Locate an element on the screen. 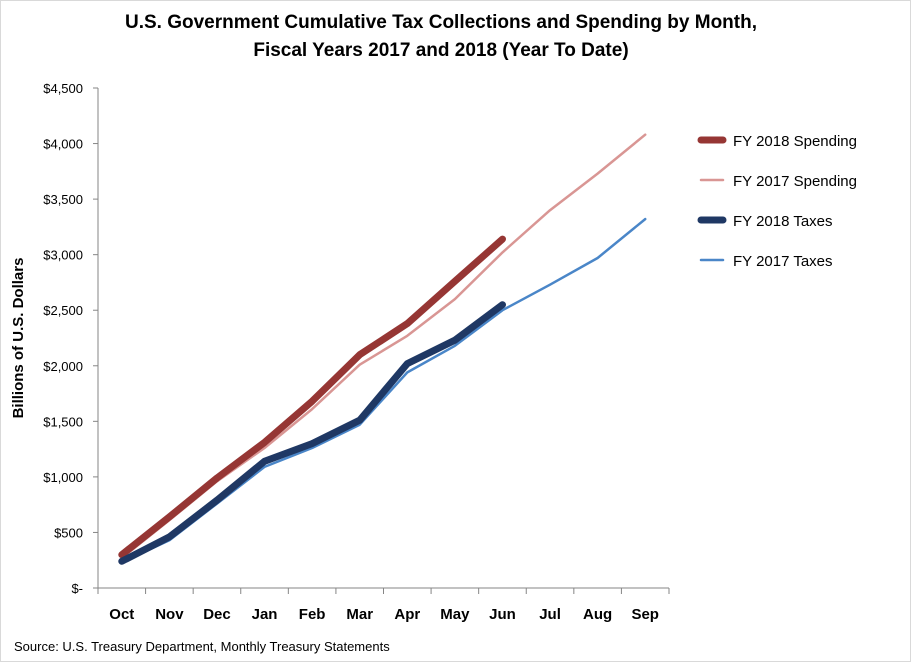 Image resolution: width=911 pixels, height=662 pixels. legend-label: FY 2017 Spending is located at coordinates (795, 181).